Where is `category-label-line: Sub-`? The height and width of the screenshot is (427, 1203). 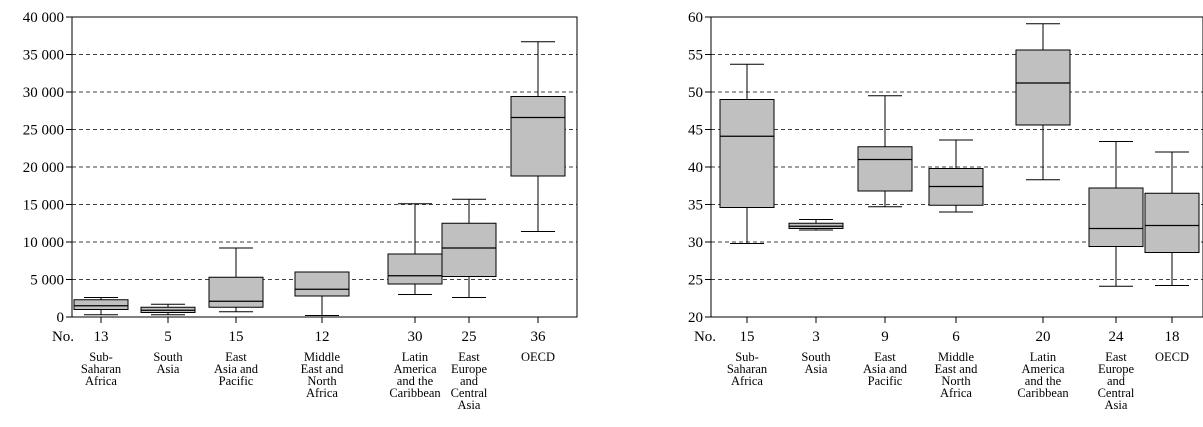 category-label-line: Sub- is located at coordinates (101, 357).